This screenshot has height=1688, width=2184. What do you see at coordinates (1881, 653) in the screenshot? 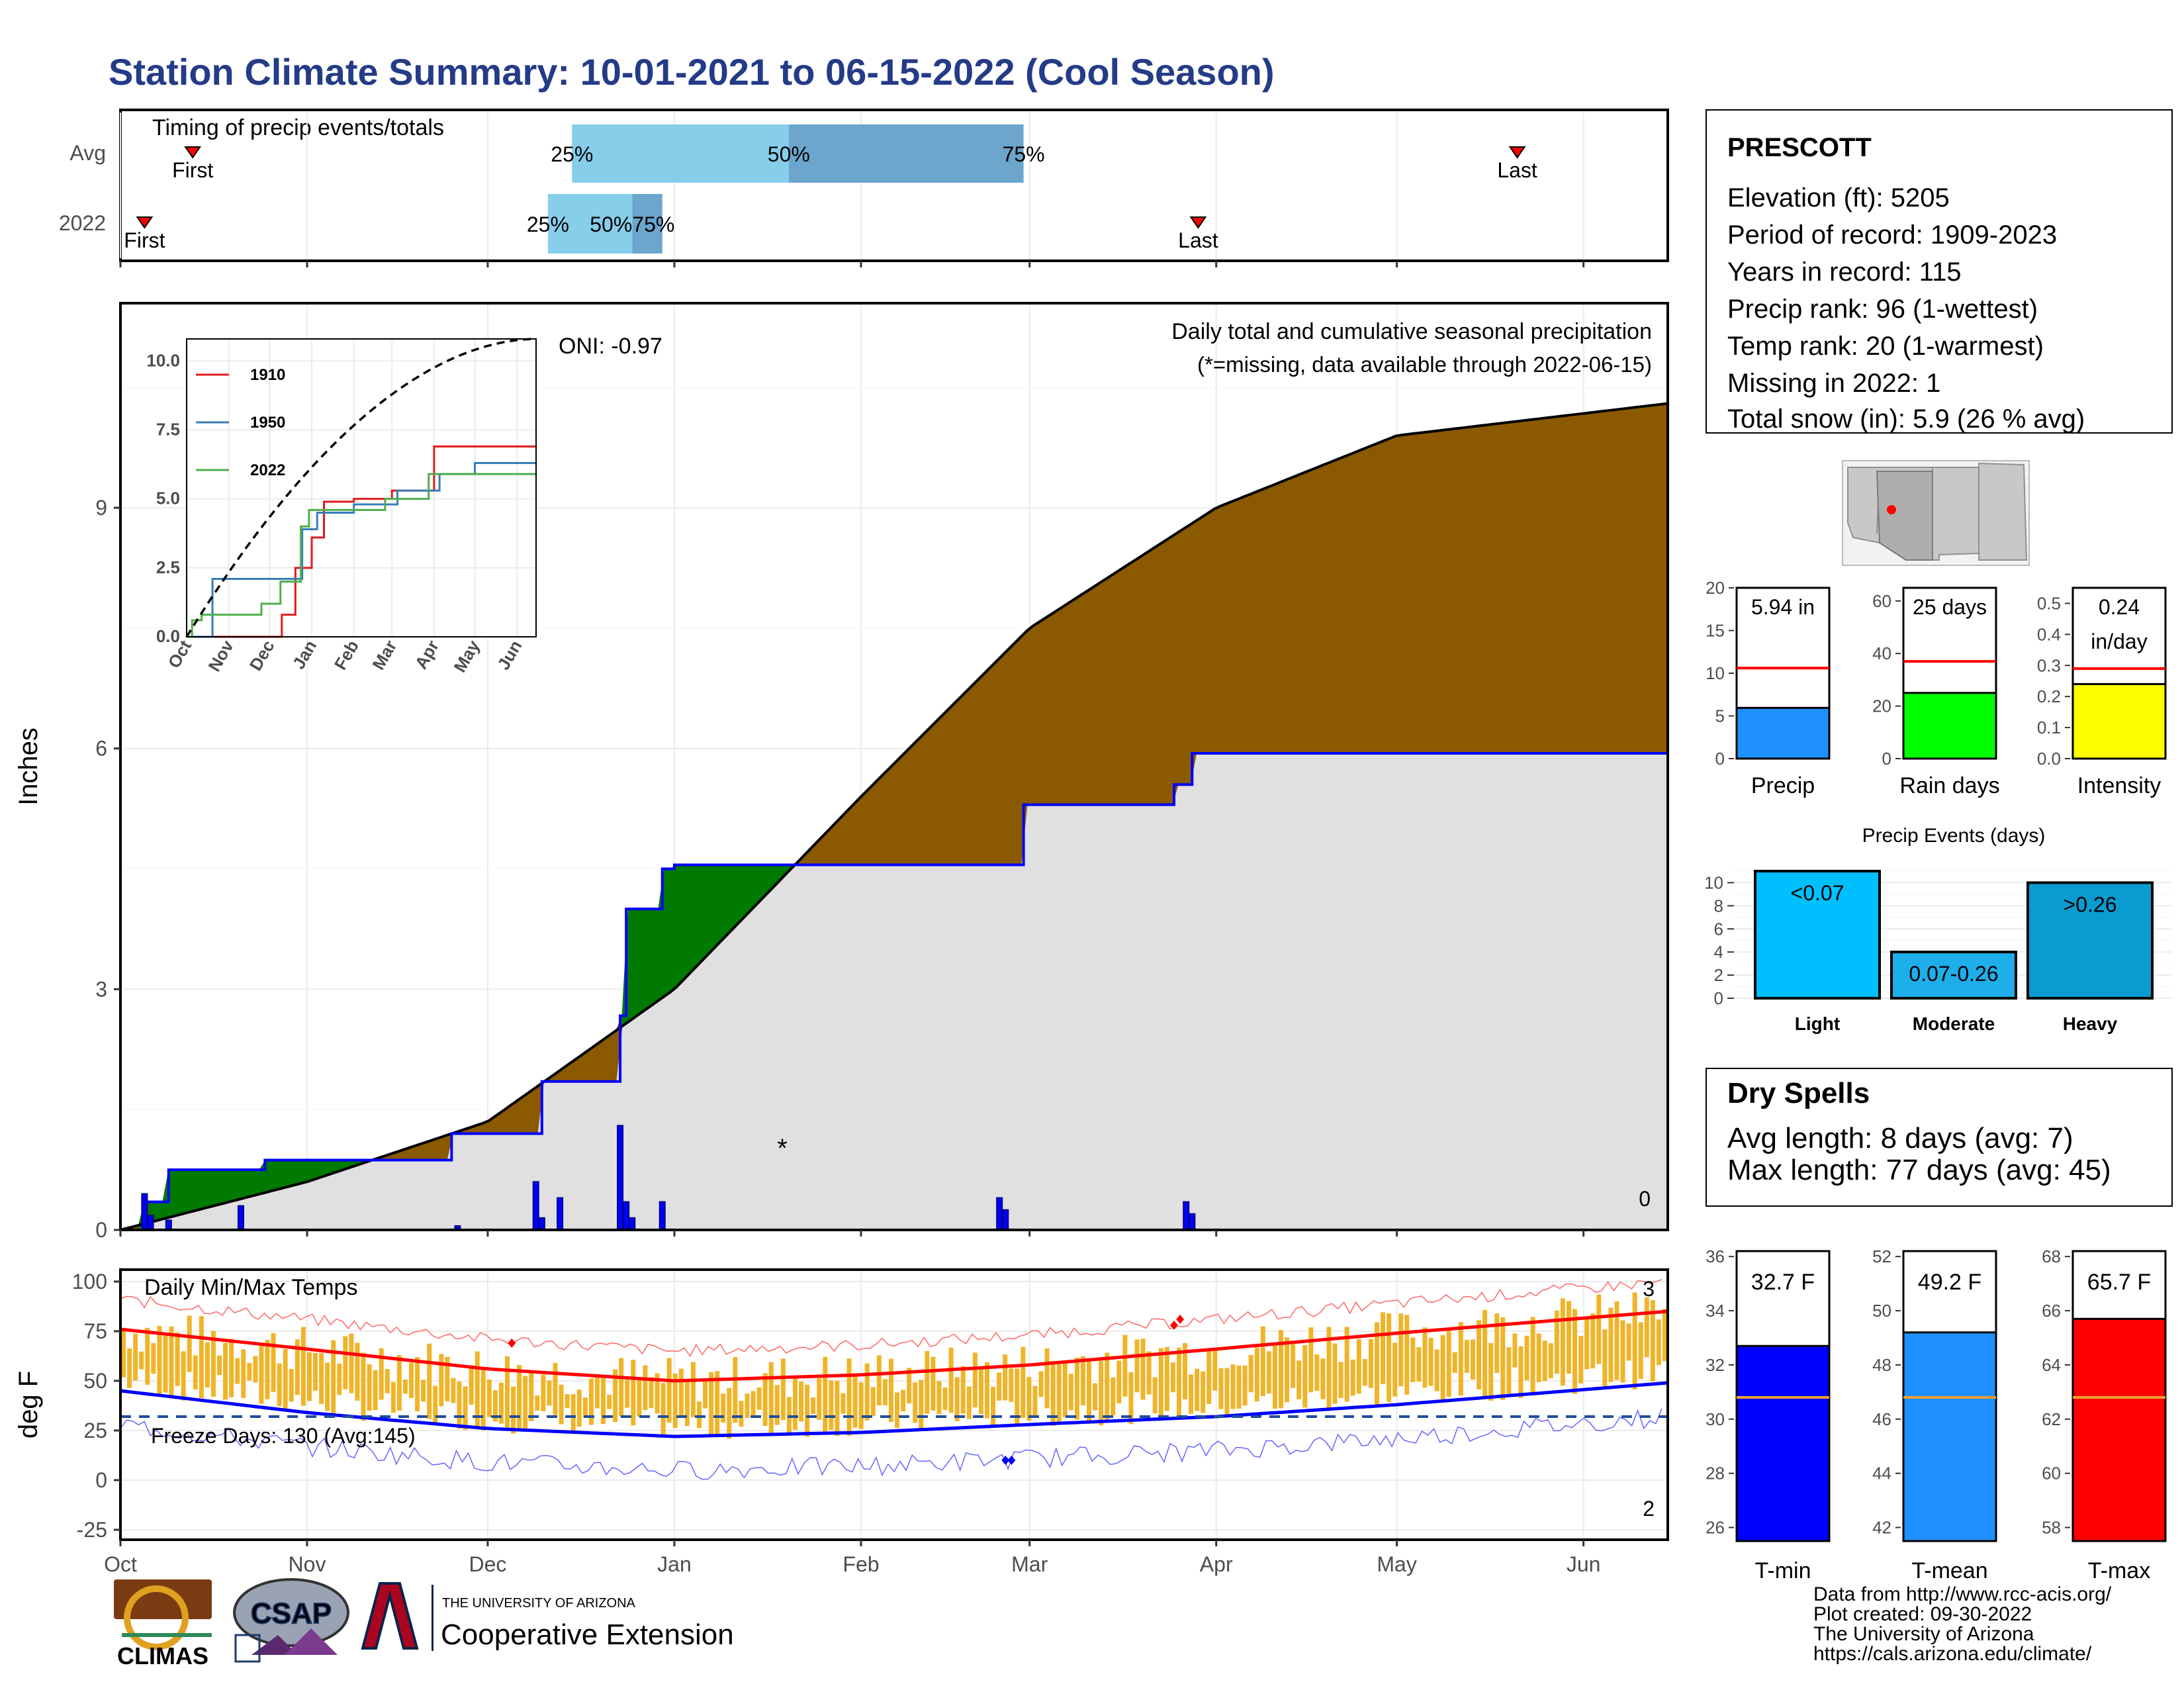
I see `mini-bar-tick-label: 40` at bounding box center [1881, 653].